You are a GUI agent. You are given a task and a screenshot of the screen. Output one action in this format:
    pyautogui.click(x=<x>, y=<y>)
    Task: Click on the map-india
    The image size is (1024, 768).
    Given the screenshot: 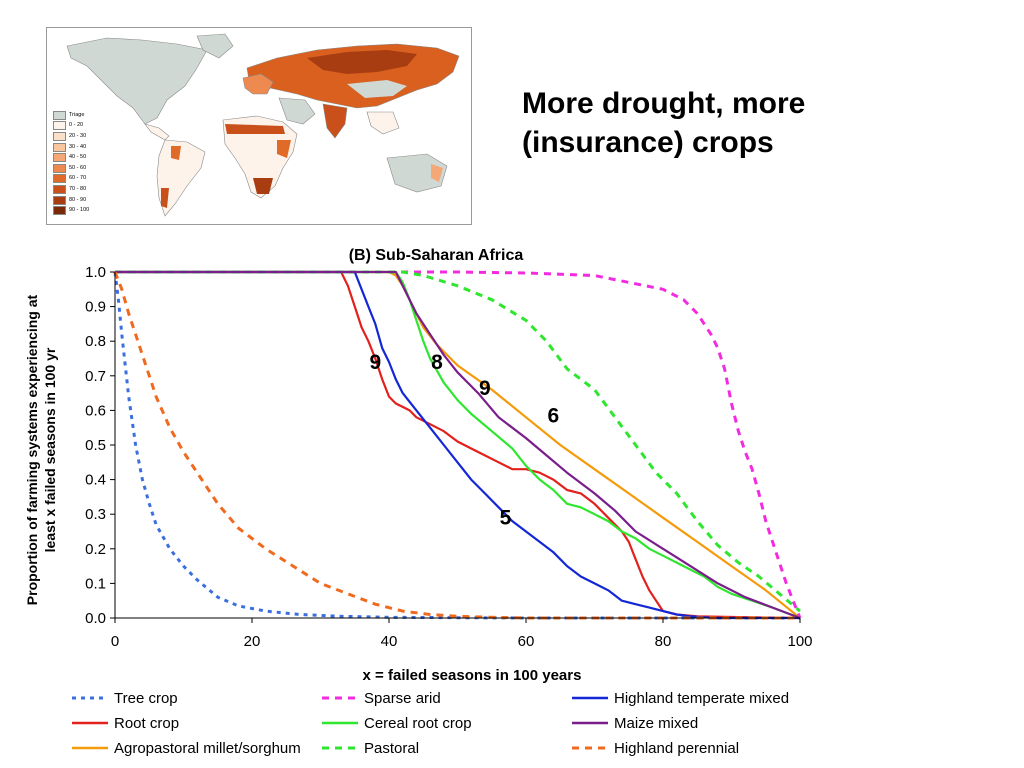 What is the action you would take?
    pyautogui.click(x=335, y=121)
    